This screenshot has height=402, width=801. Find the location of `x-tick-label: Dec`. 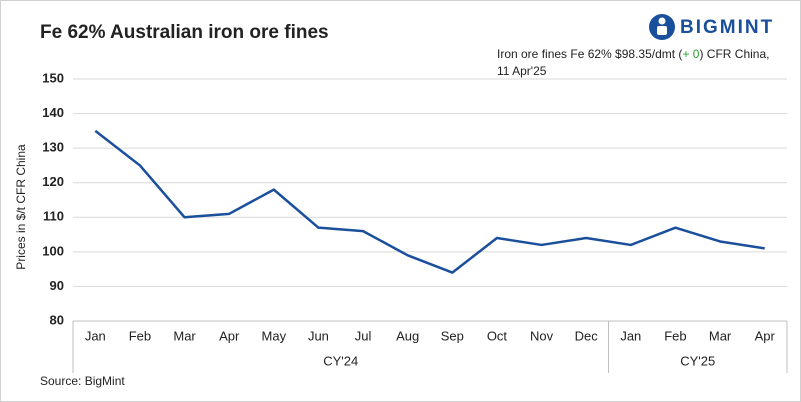

x-tick-label: Dec is located at coordinates (587, 335).